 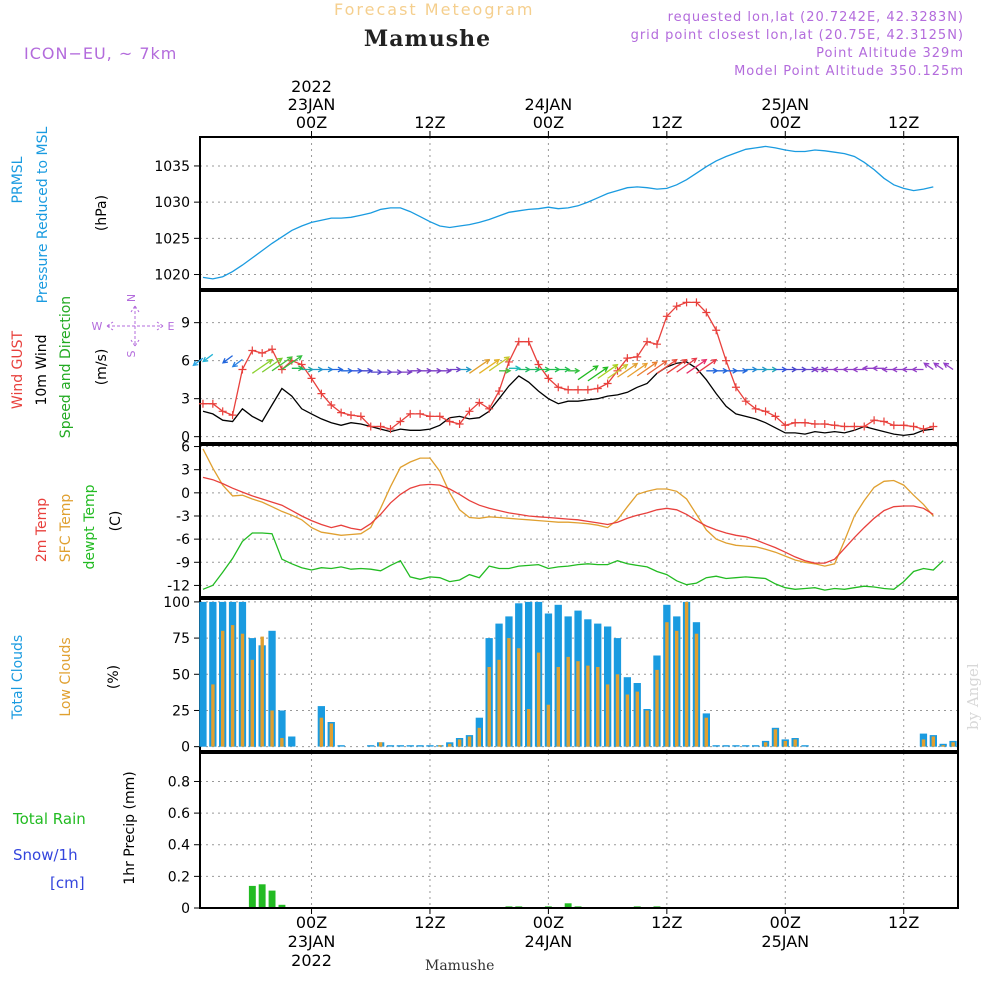 I want to click on footer-location-name: Mamushe, so click(x=460, y=966).